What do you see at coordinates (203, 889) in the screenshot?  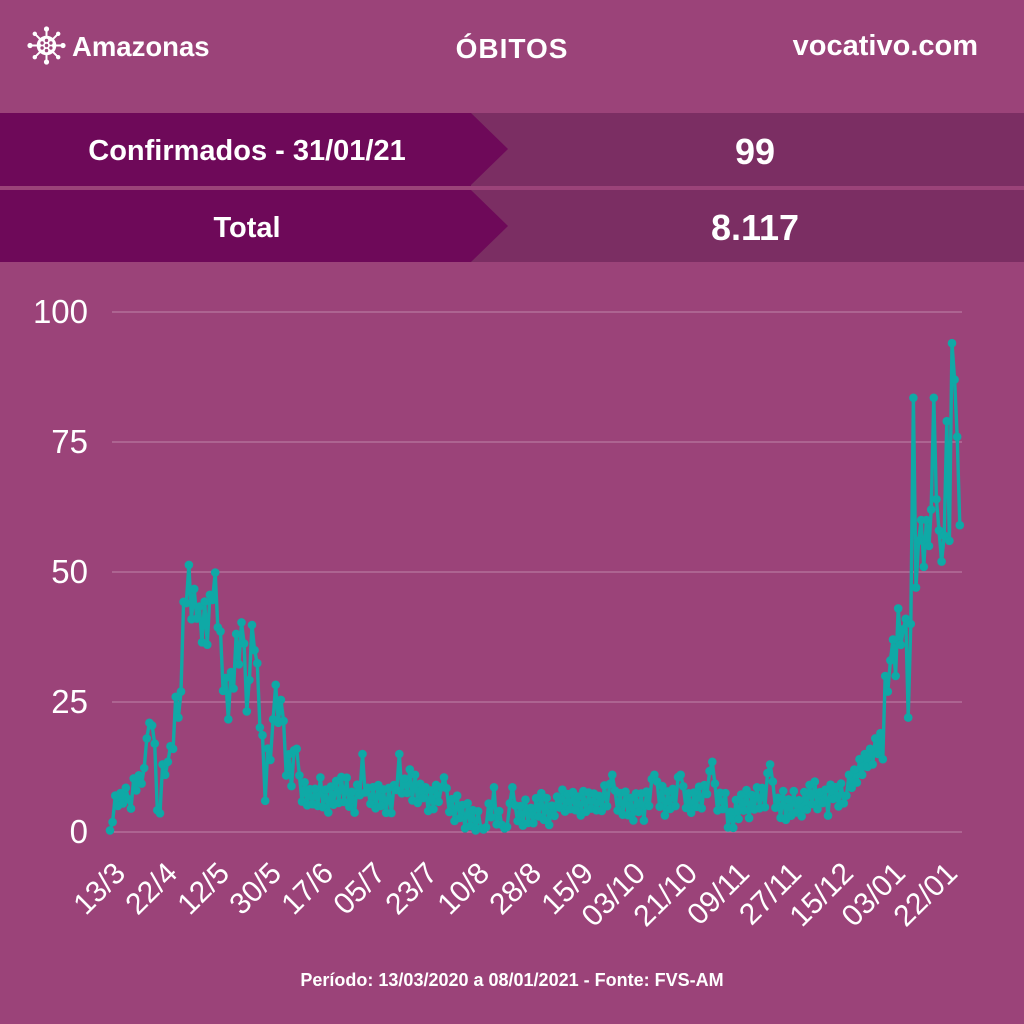 I see `svg-text: 12/5` at bounding box center [203, 889].